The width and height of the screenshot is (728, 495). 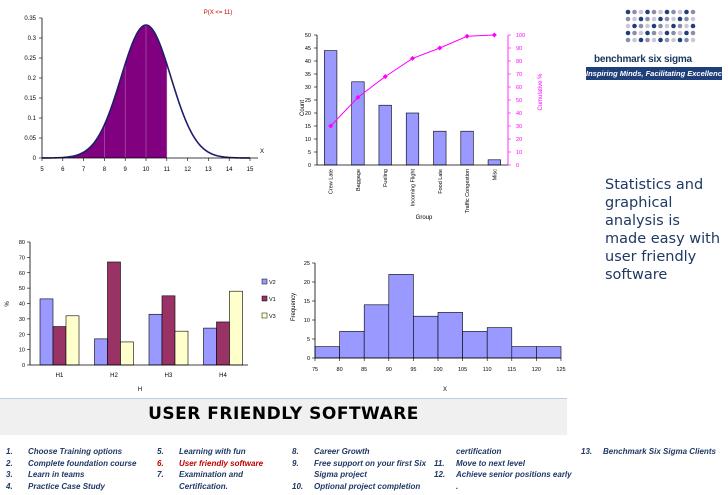 I want to click on feature-number: 5., so click(x=160, y=451).